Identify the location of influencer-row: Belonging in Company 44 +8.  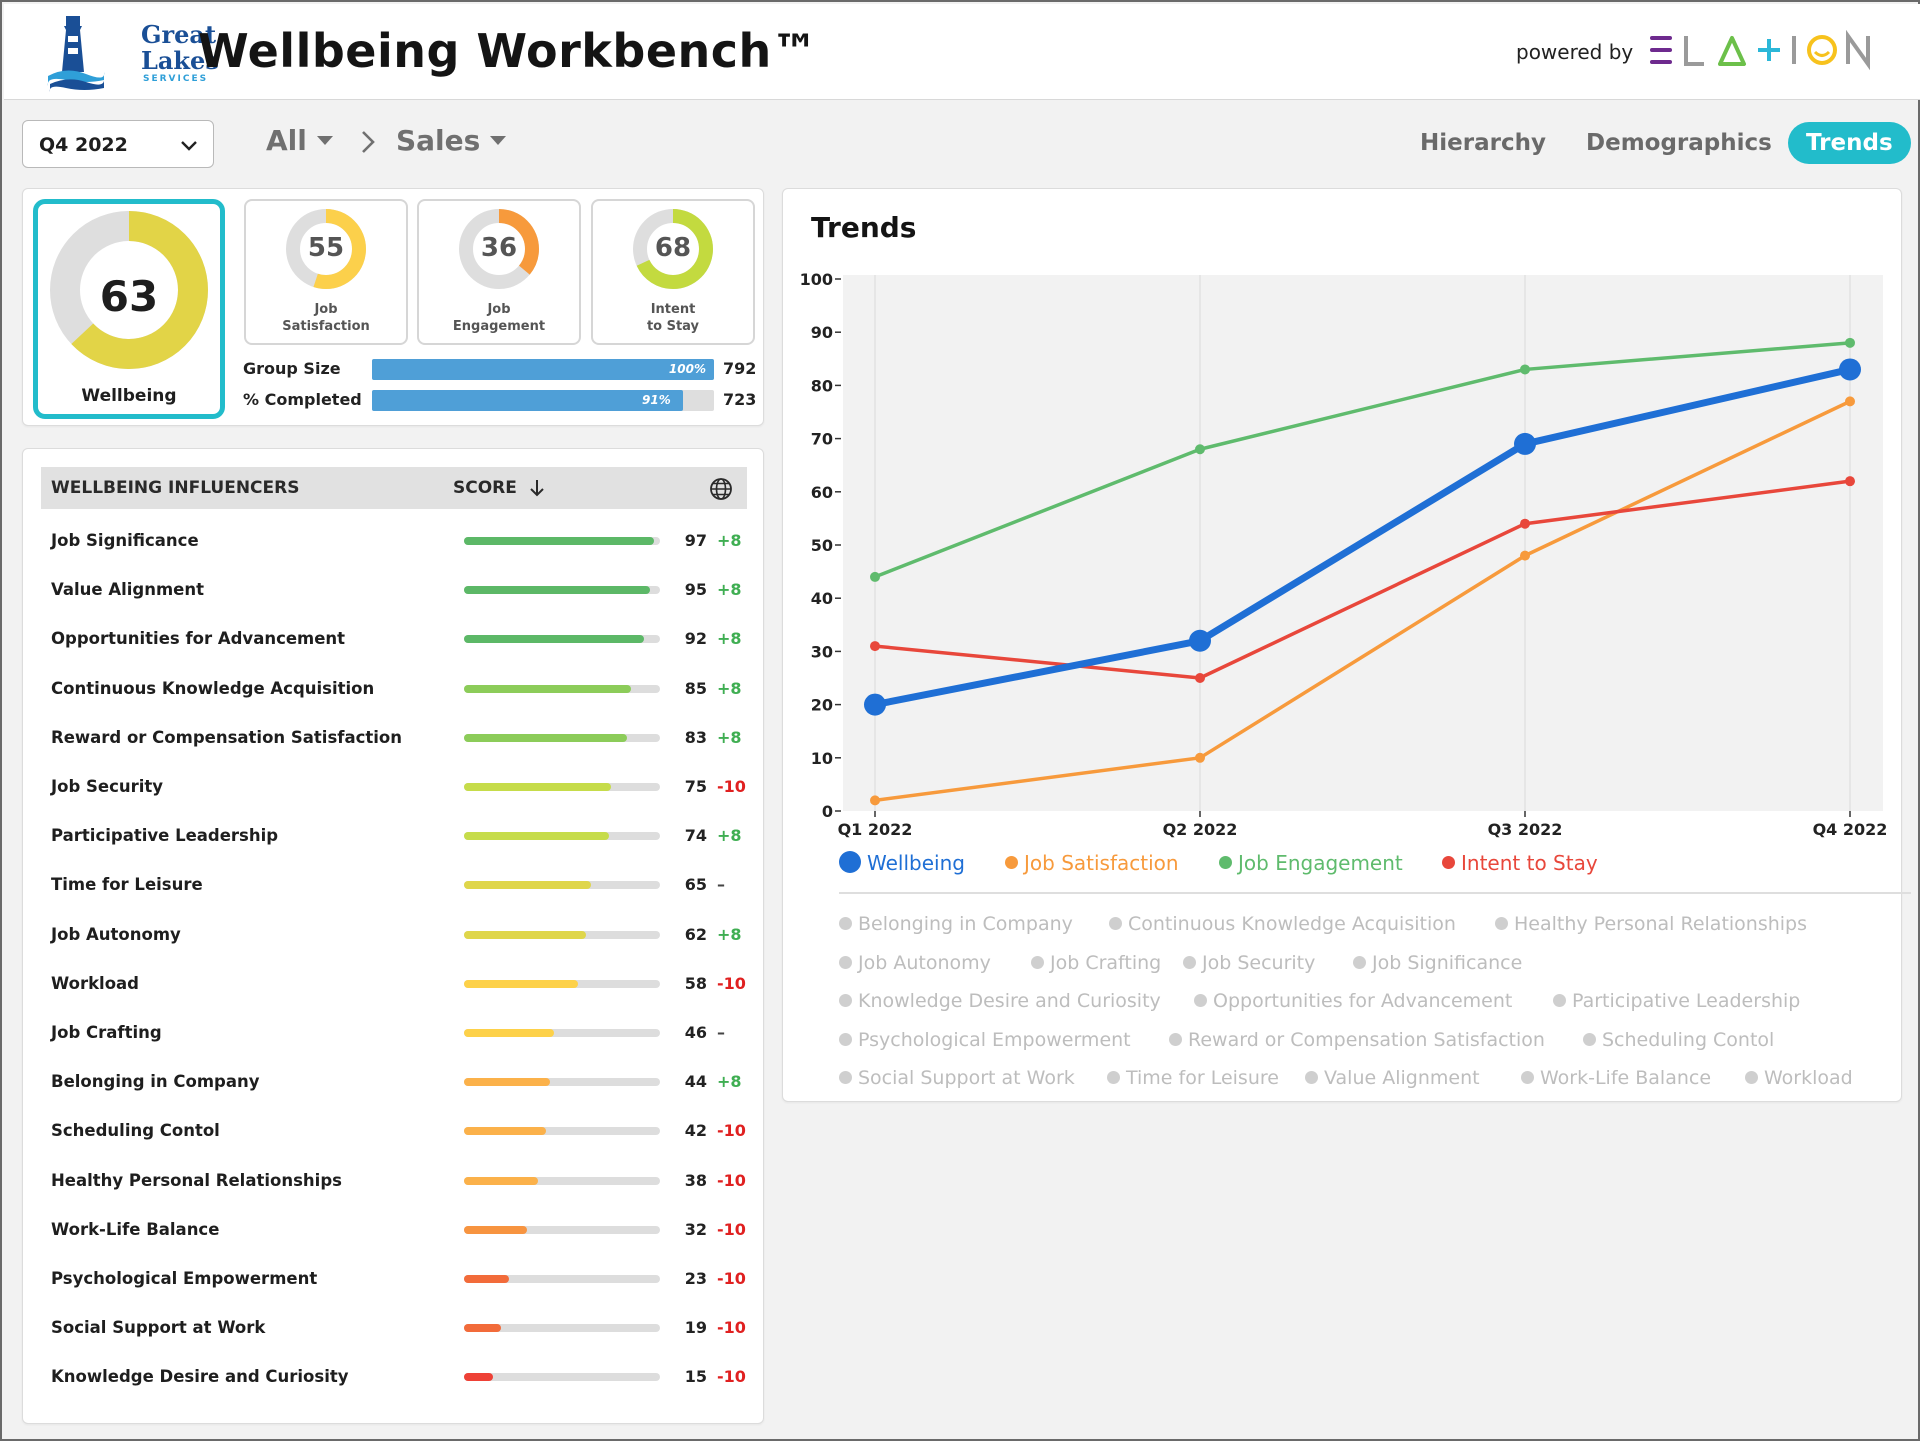
(401, 1096).